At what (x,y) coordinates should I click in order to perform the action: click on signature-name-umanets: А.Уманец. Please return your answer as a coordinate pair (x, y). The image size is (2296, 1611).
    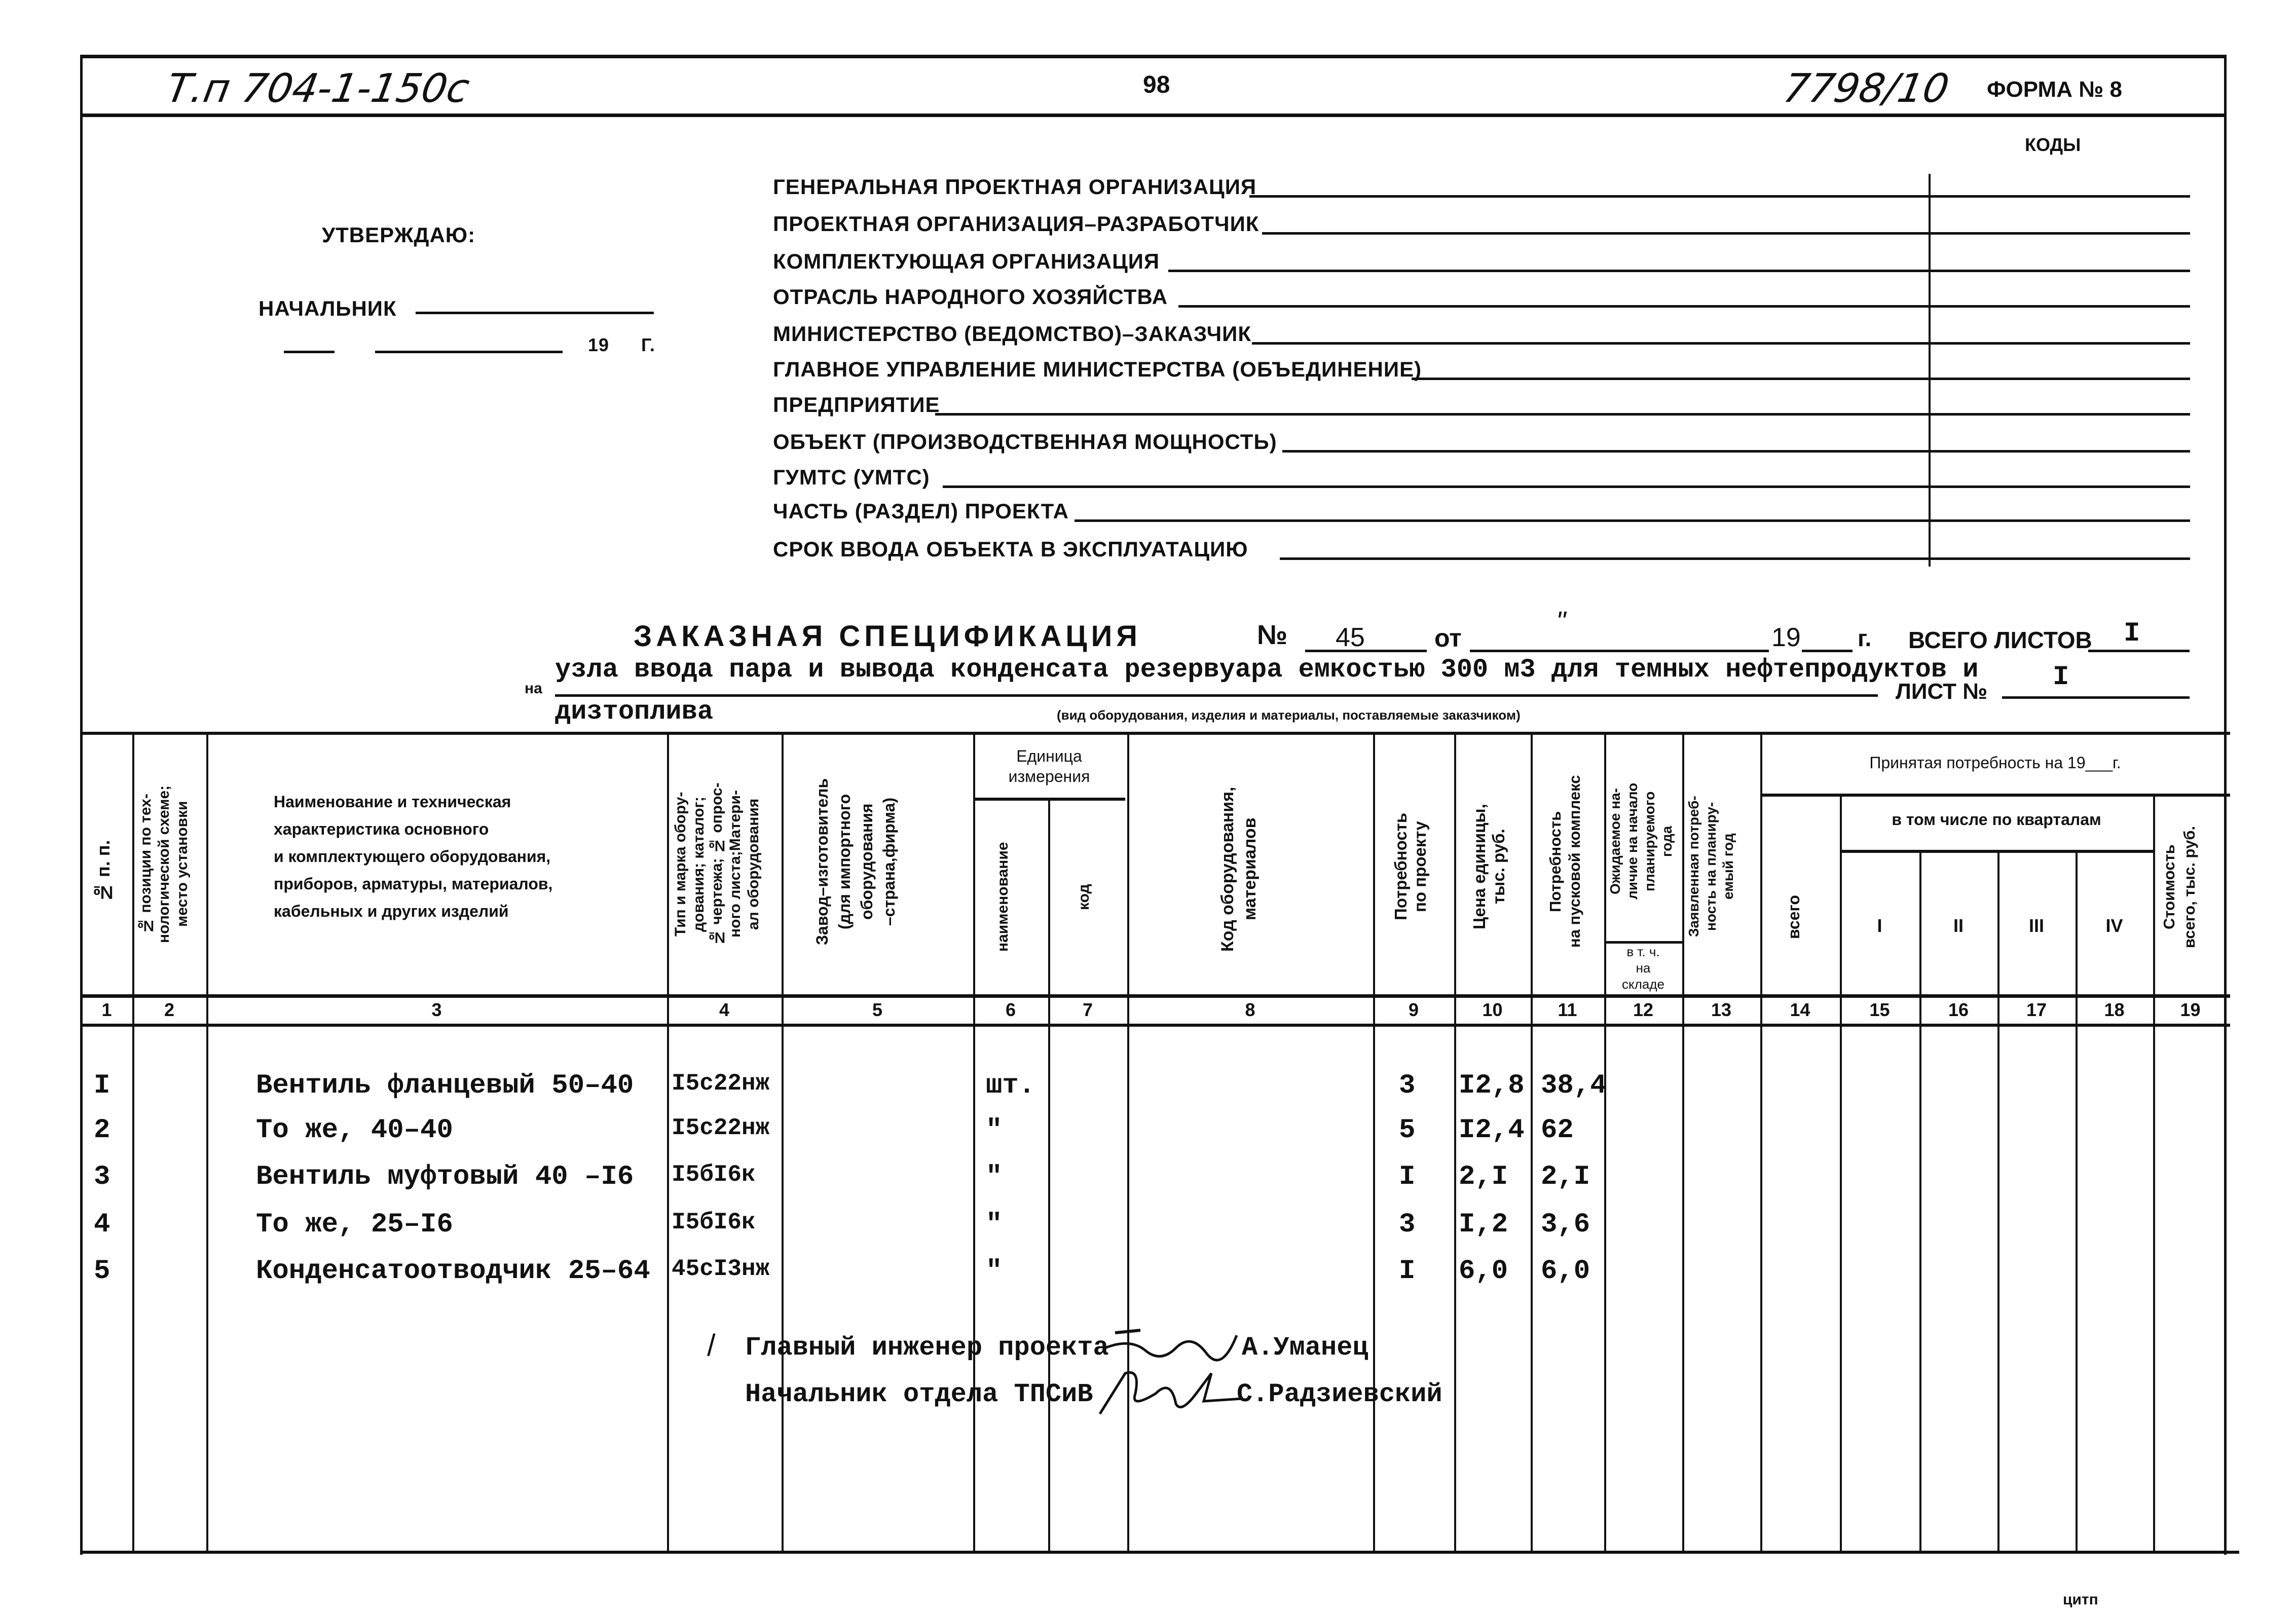
    Looking at the image, I should click on (1305, 1348).